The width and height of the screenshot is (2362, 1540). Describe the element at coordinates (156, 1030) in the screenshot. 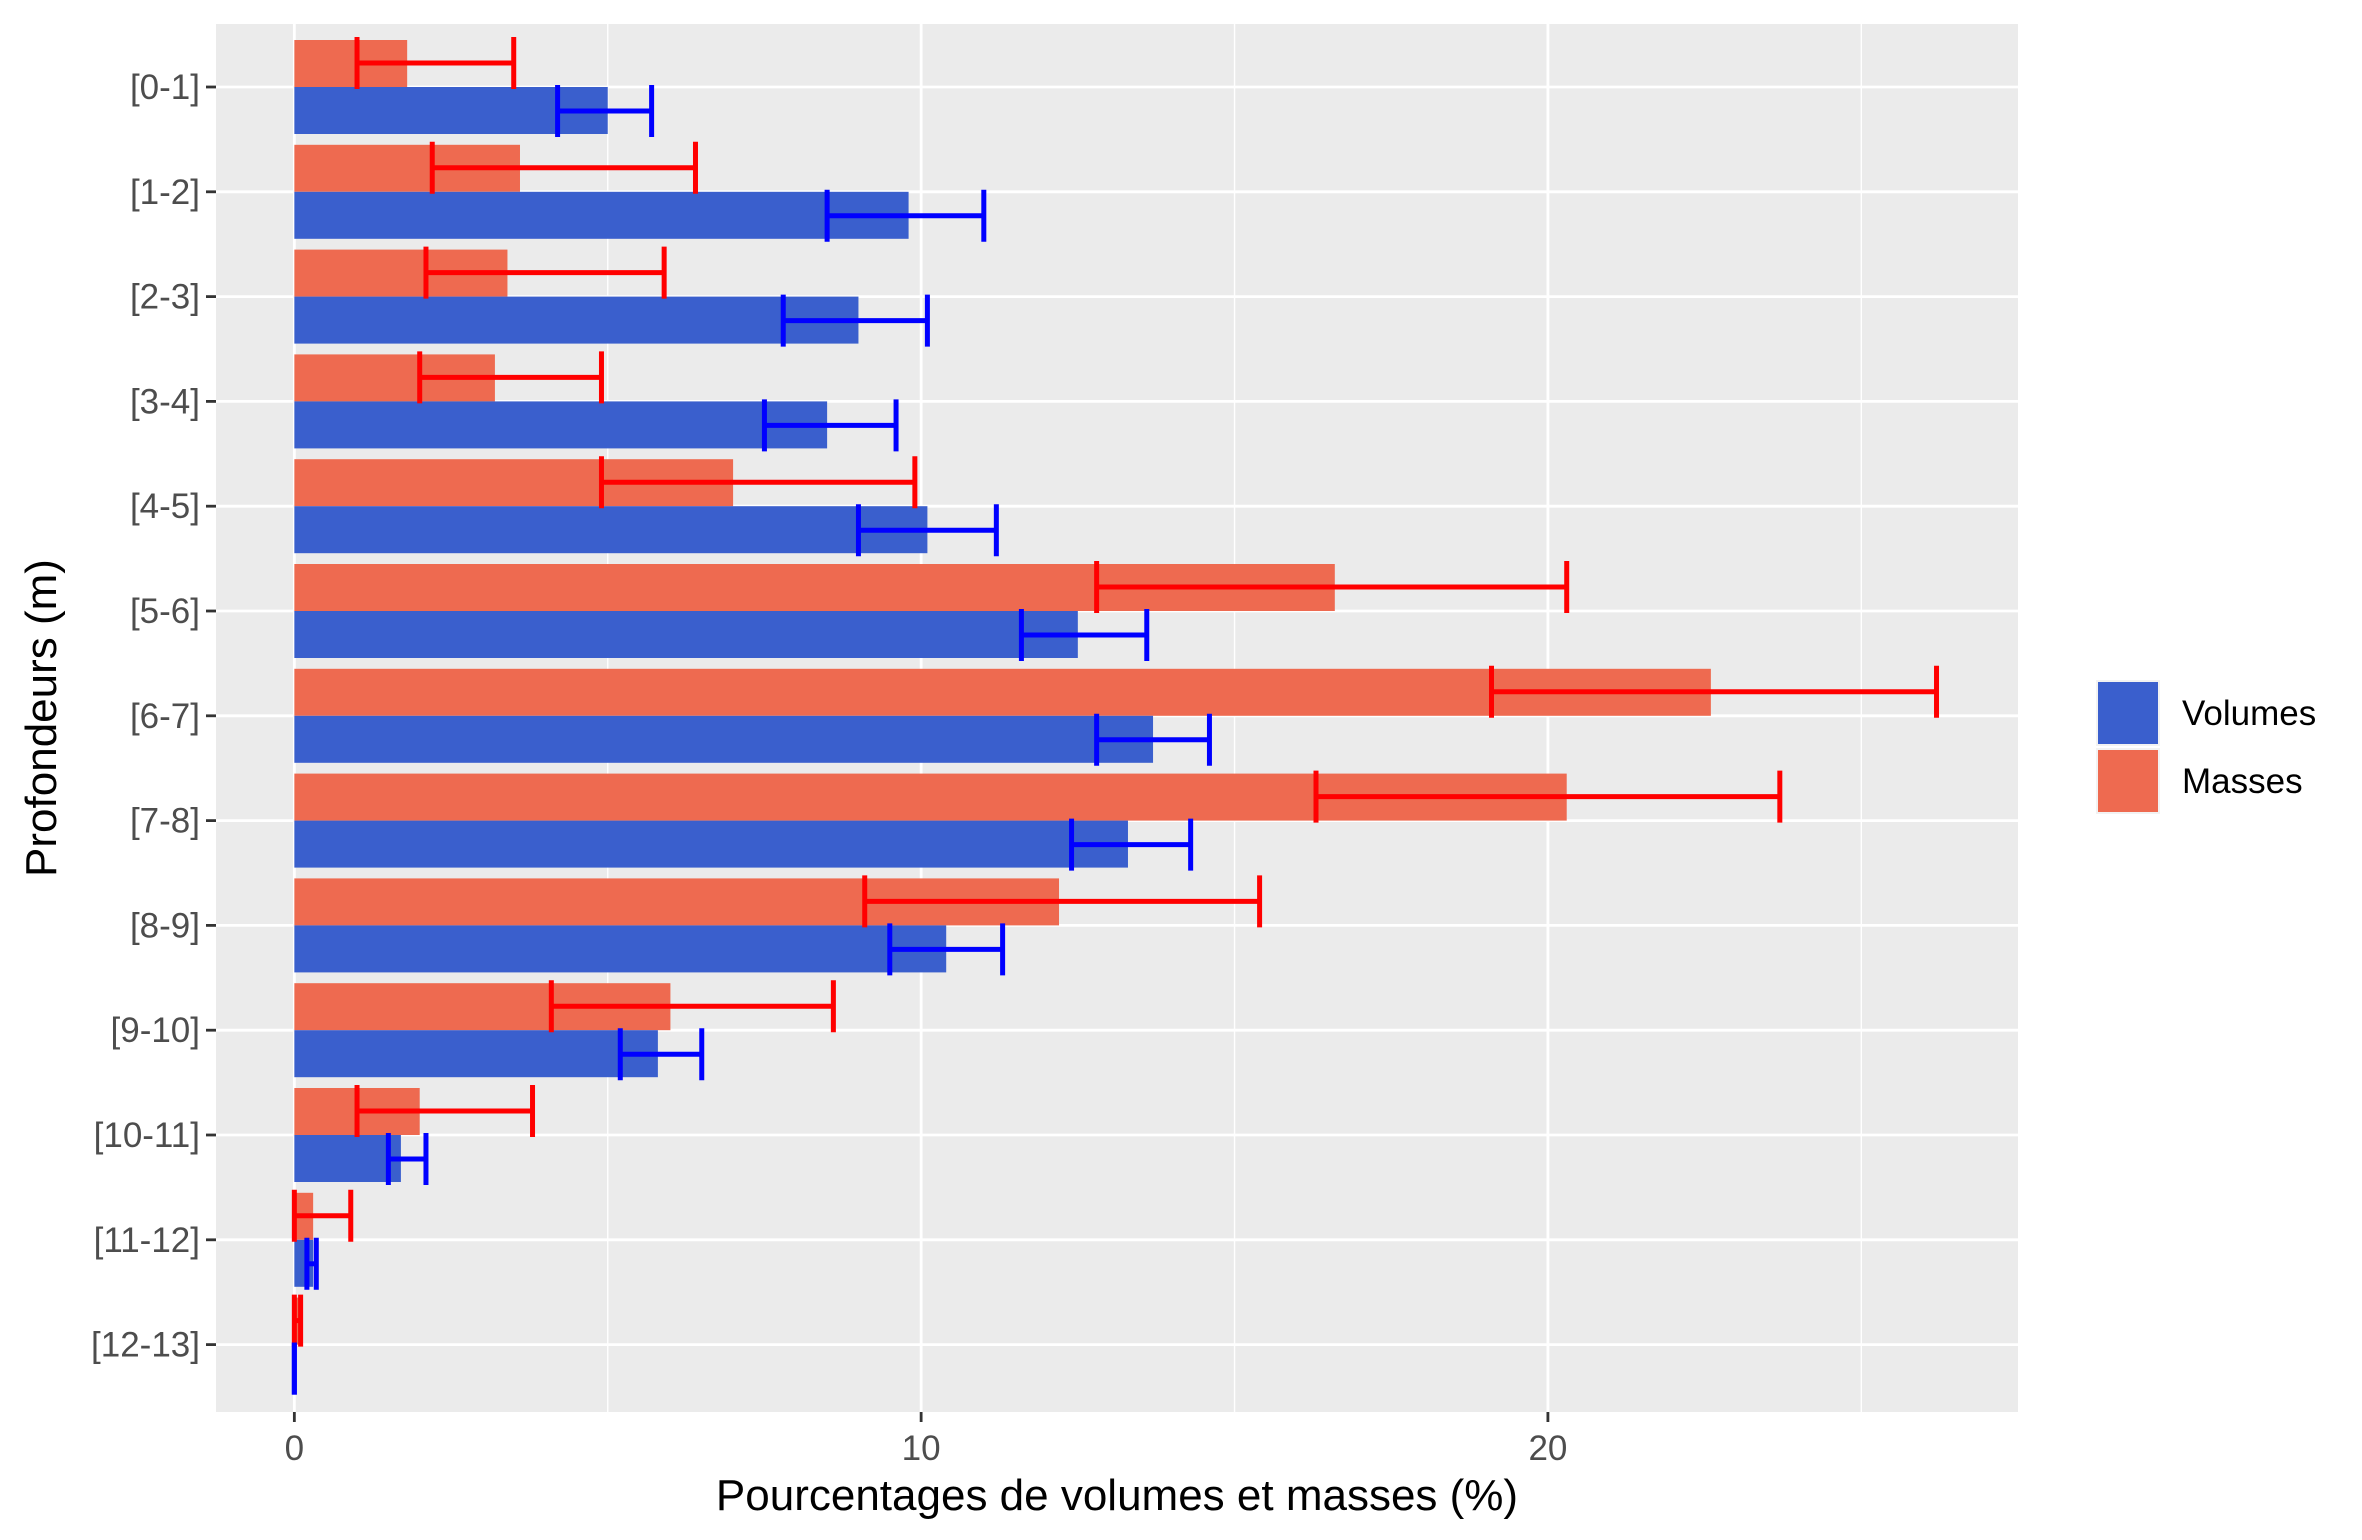

I see `y-tick-label: [9-10]` at that location.